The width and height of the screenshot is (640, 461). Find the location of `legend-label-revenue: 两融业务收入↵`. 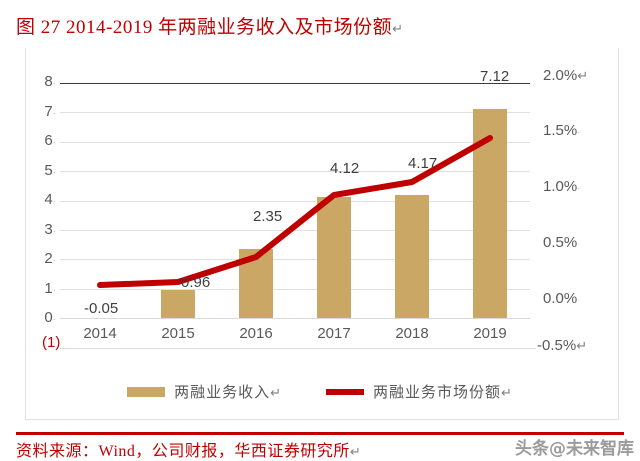

legend-label-revenue: 两融业务收入↵ is located at coordinates (228, 393).